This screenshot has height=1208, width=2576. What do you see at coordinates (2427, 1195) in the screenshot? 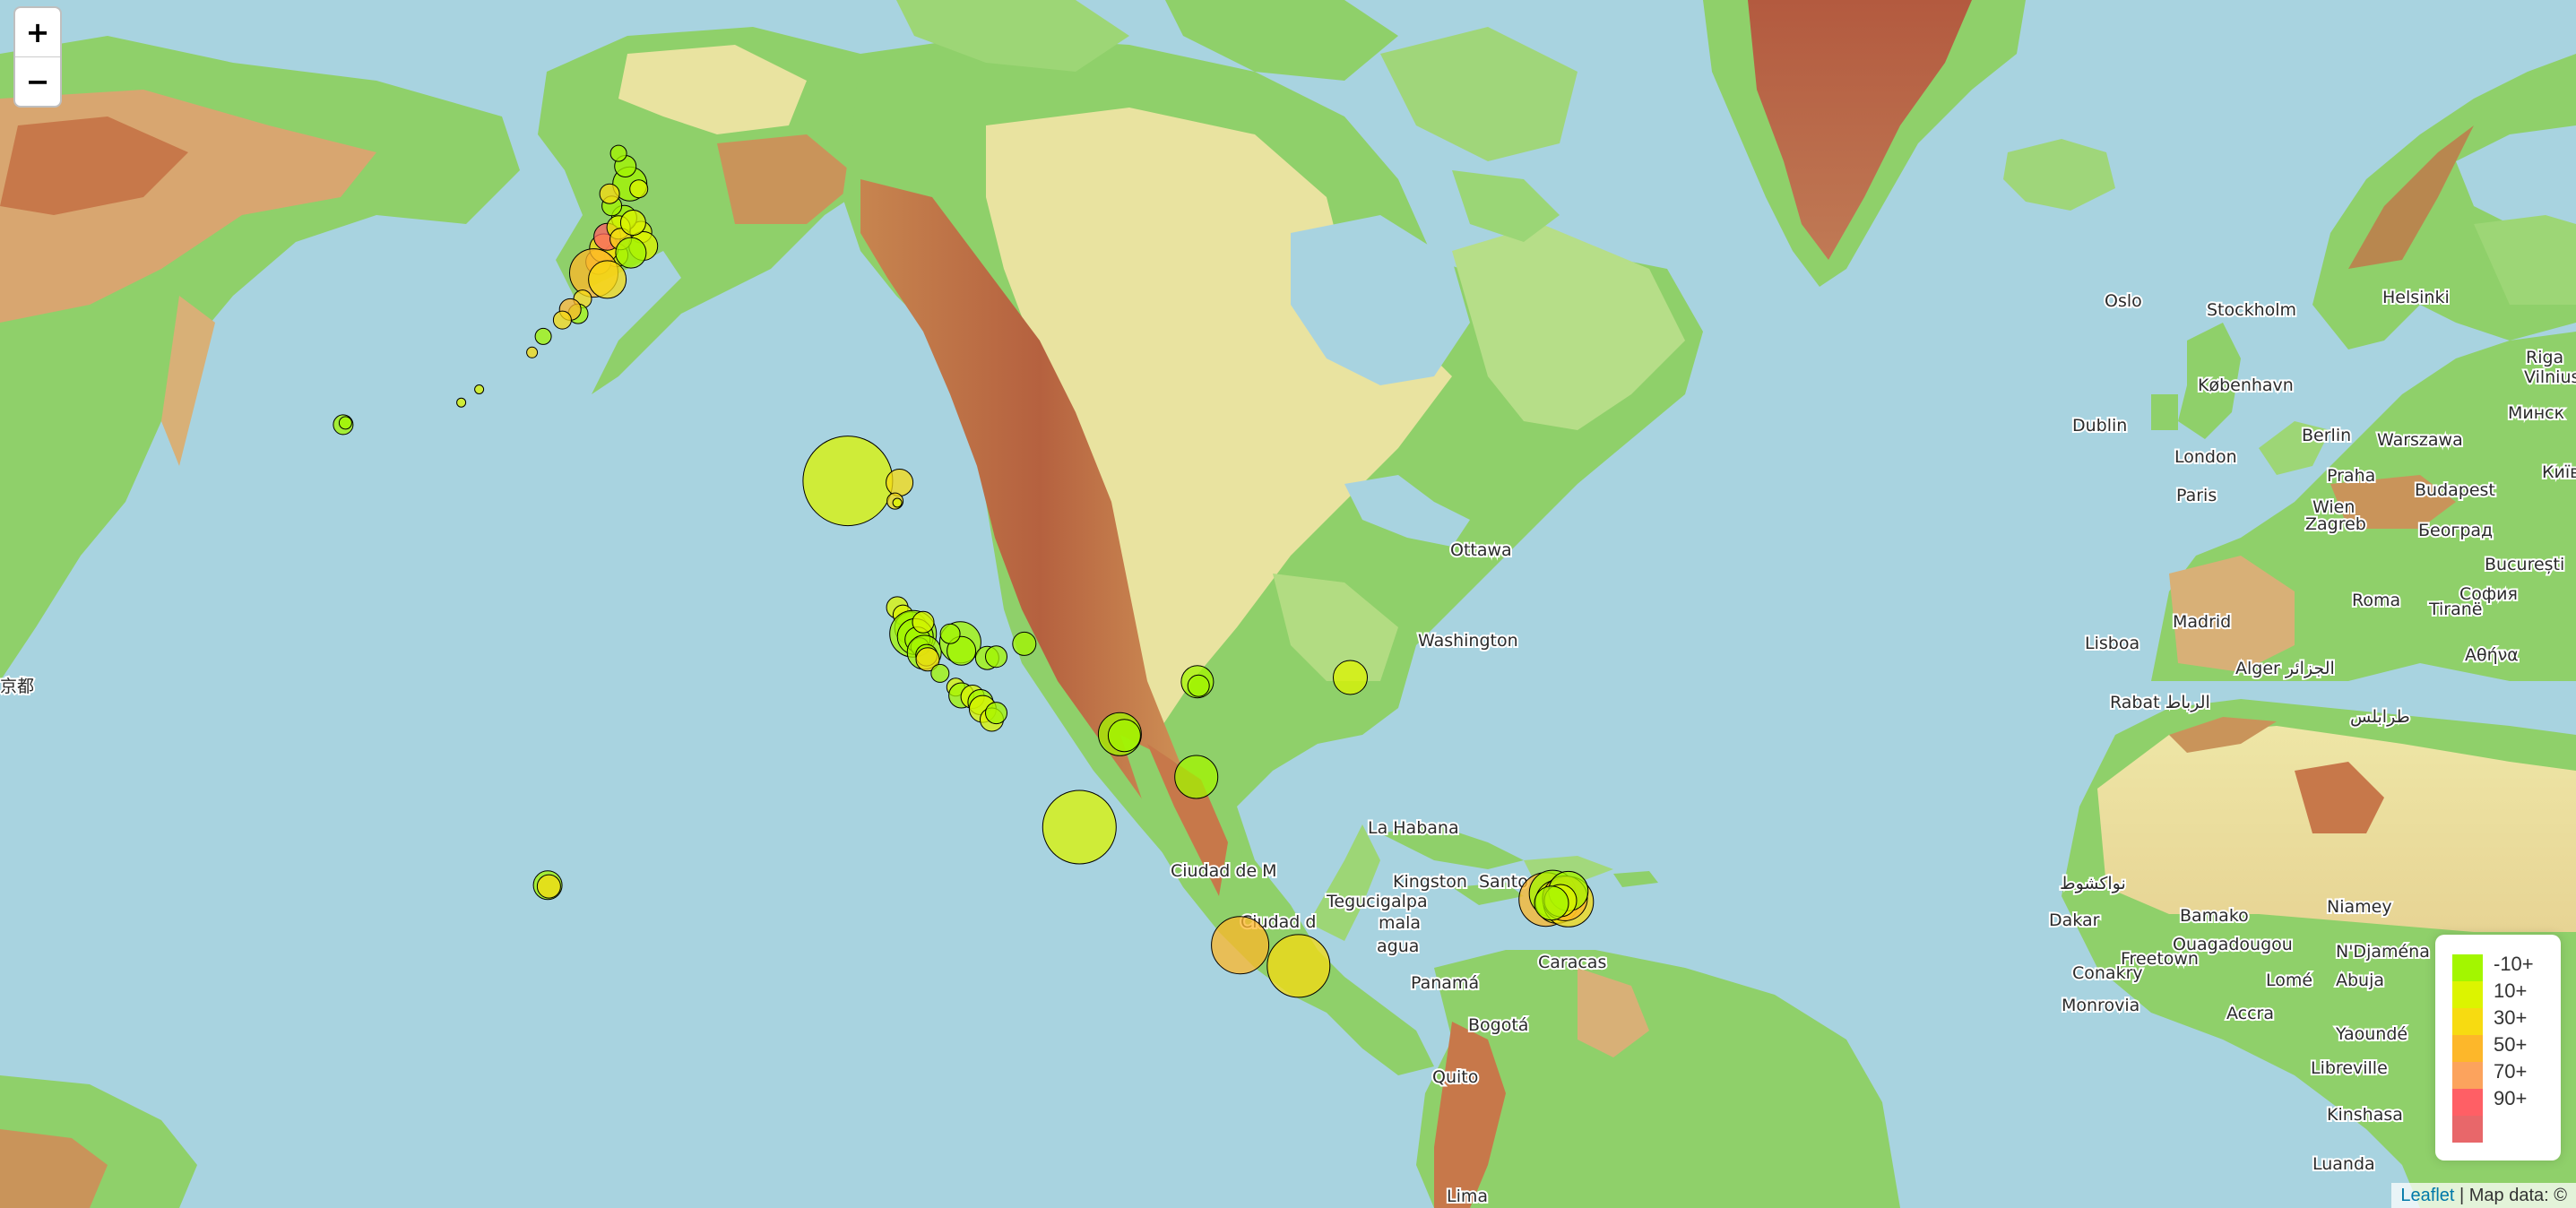
I see `leaflet-link: Leaflet` at bounding box center [2427, 1195].